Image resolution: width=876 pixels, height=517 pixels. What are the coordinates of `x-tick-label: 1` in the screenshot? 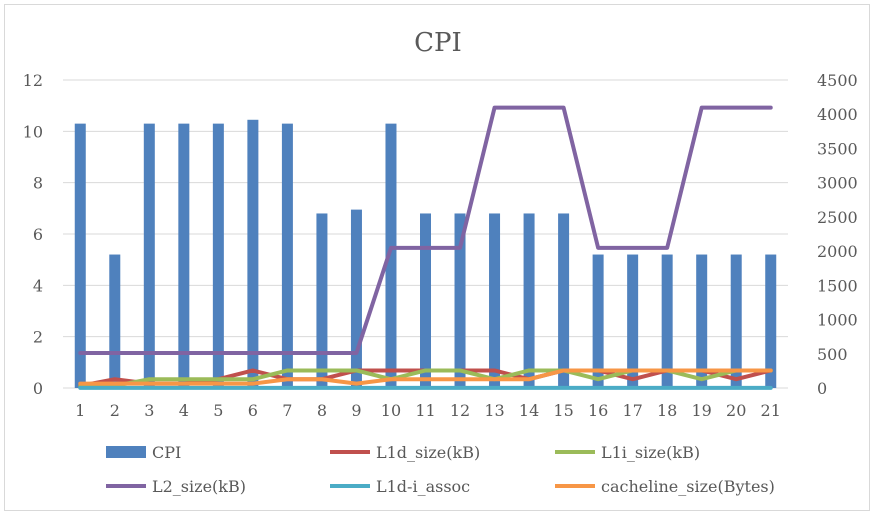 It's located at (80, 410).